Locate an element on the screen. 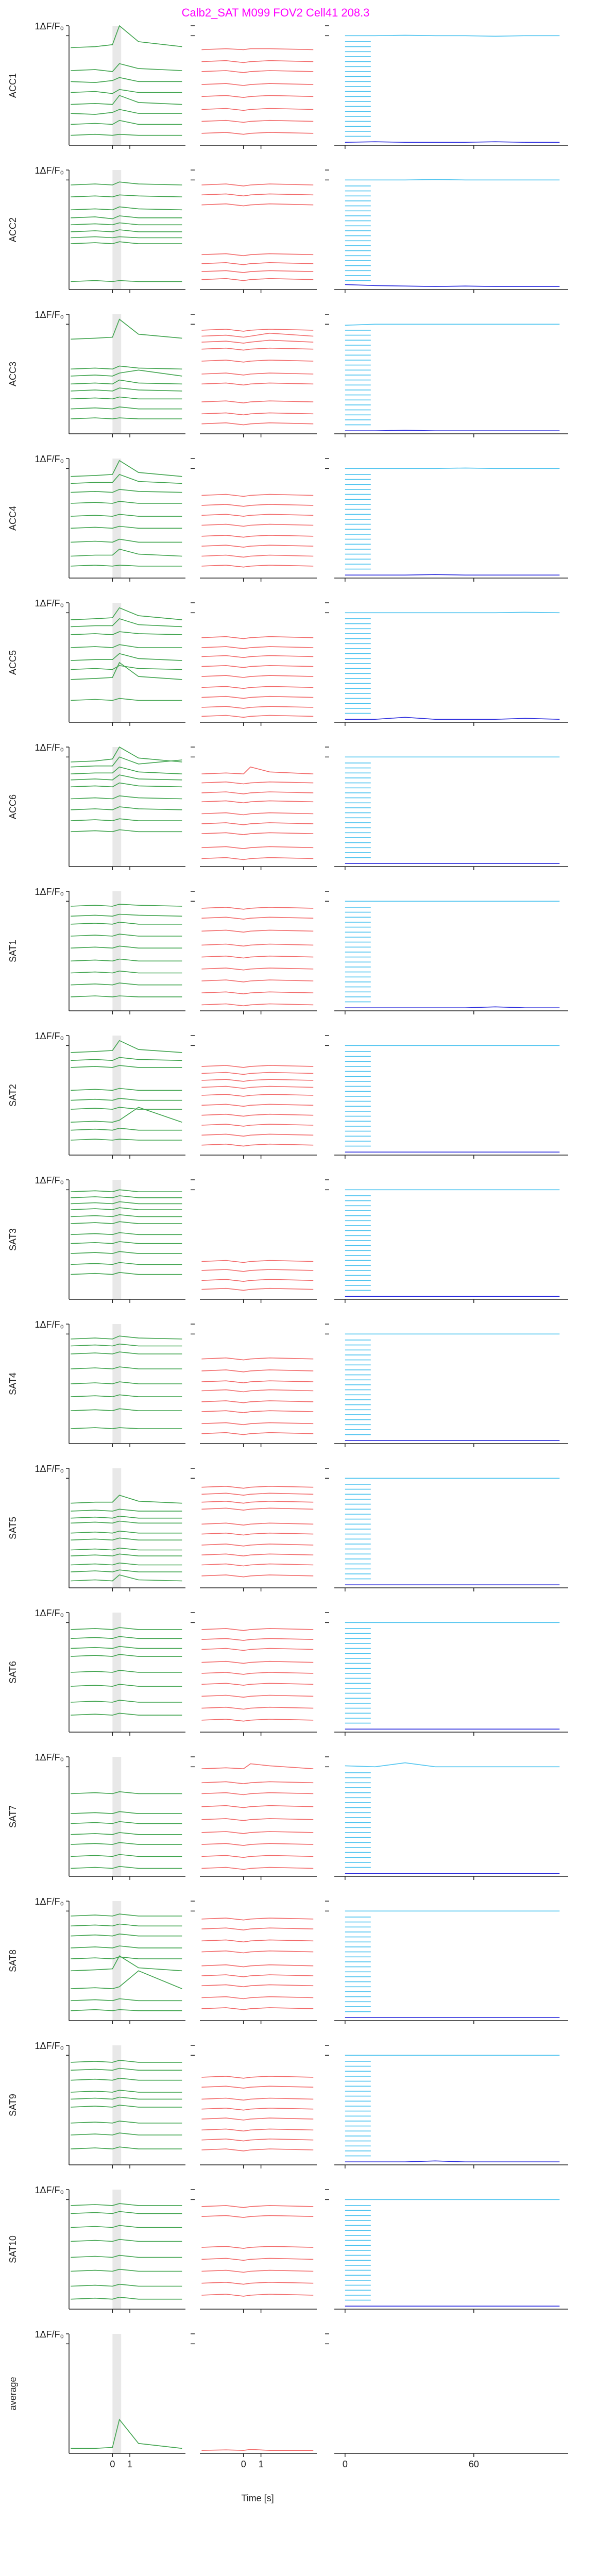  row-label: ACC5 is located at coordinates (13, 662).